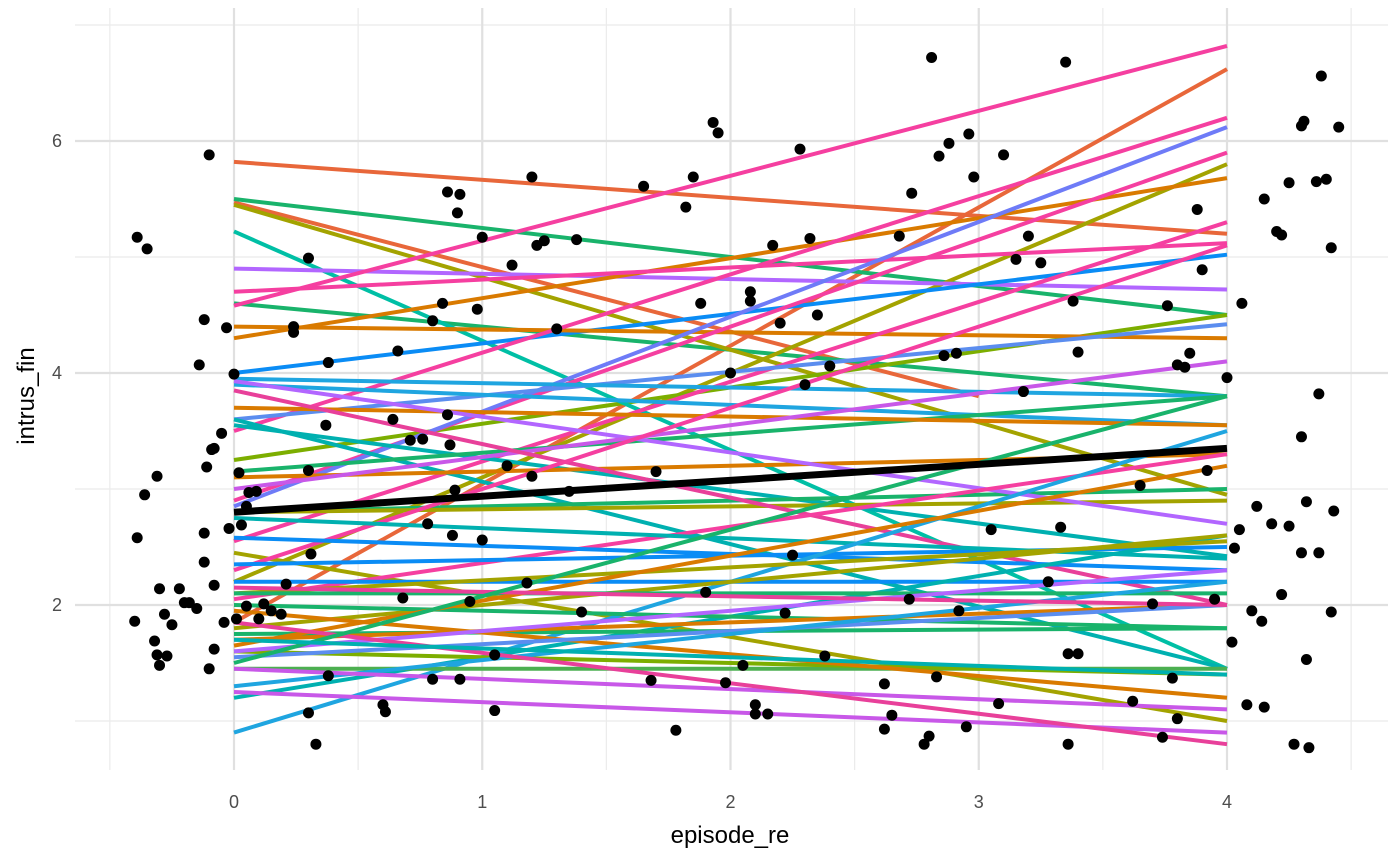  Describe the element at coordinates (1227, 802) in the screenshot. I see `x-tick-label: 4` at that location.